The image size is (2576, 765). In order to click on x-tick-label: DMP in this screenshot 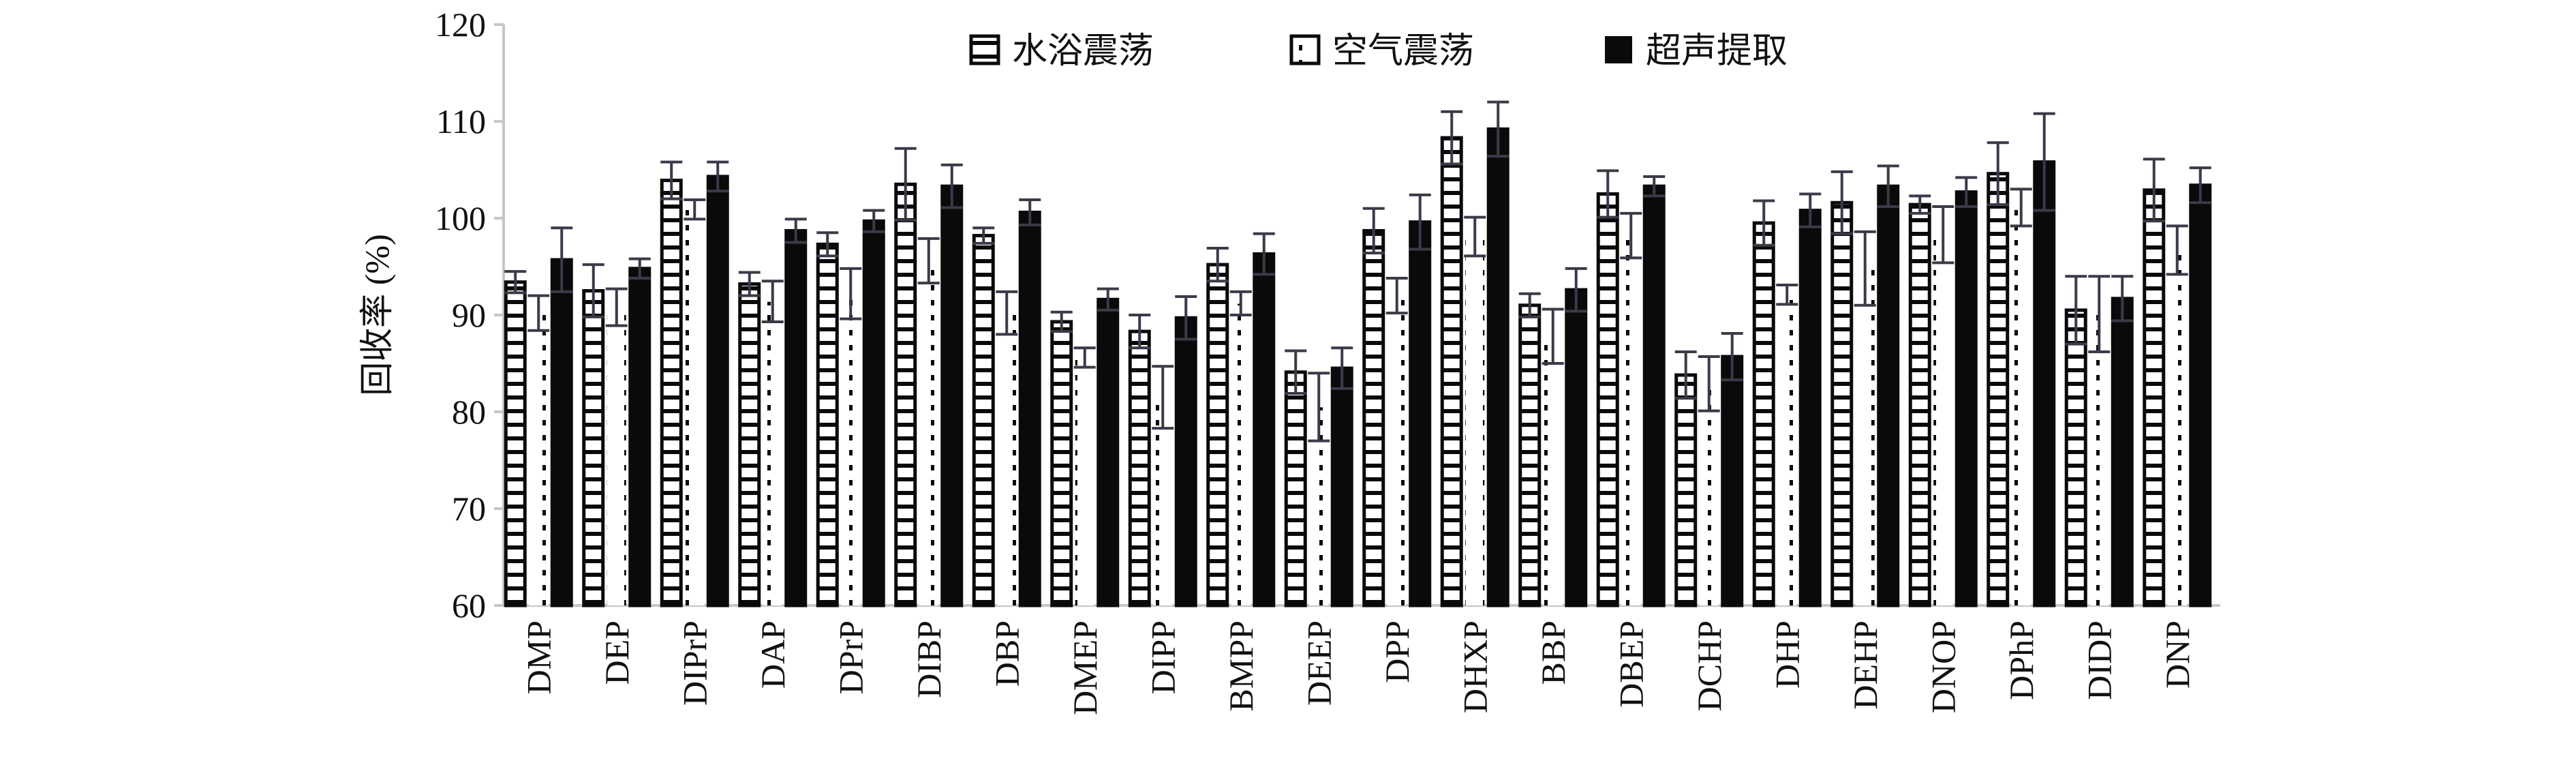, I will do `click(538, 657)`.